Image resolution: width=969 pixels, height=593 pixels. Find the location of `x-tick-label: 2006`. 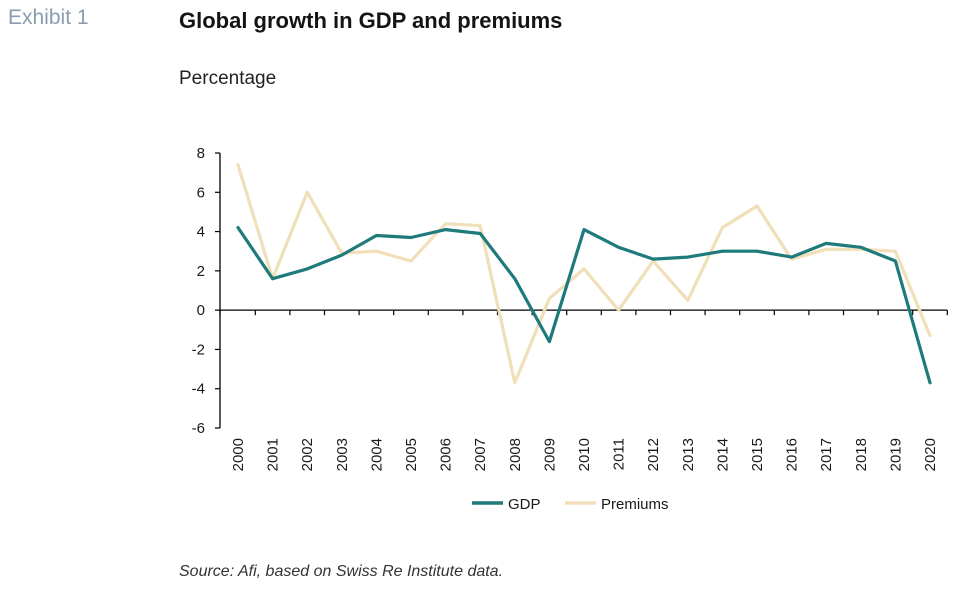

x-tick-label: 2006 is located at coordinates (446, 454).